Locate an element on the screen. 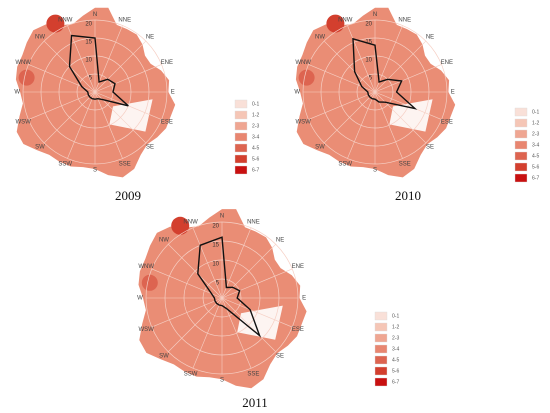 This screenshot has height=413, width=550. caption: 2009 is located at coordinates (128, 195).